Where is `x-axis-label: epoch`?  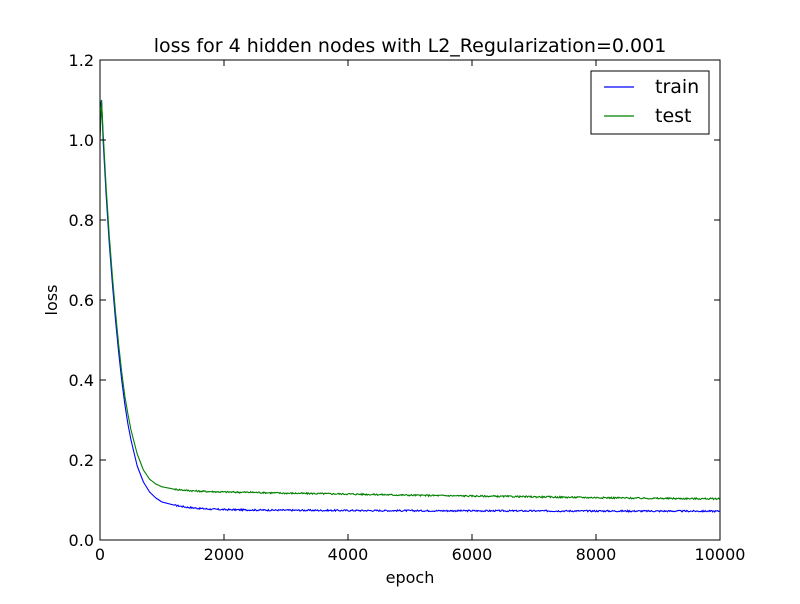 x-axis-label: epoch is located at coordinates (410, 577).